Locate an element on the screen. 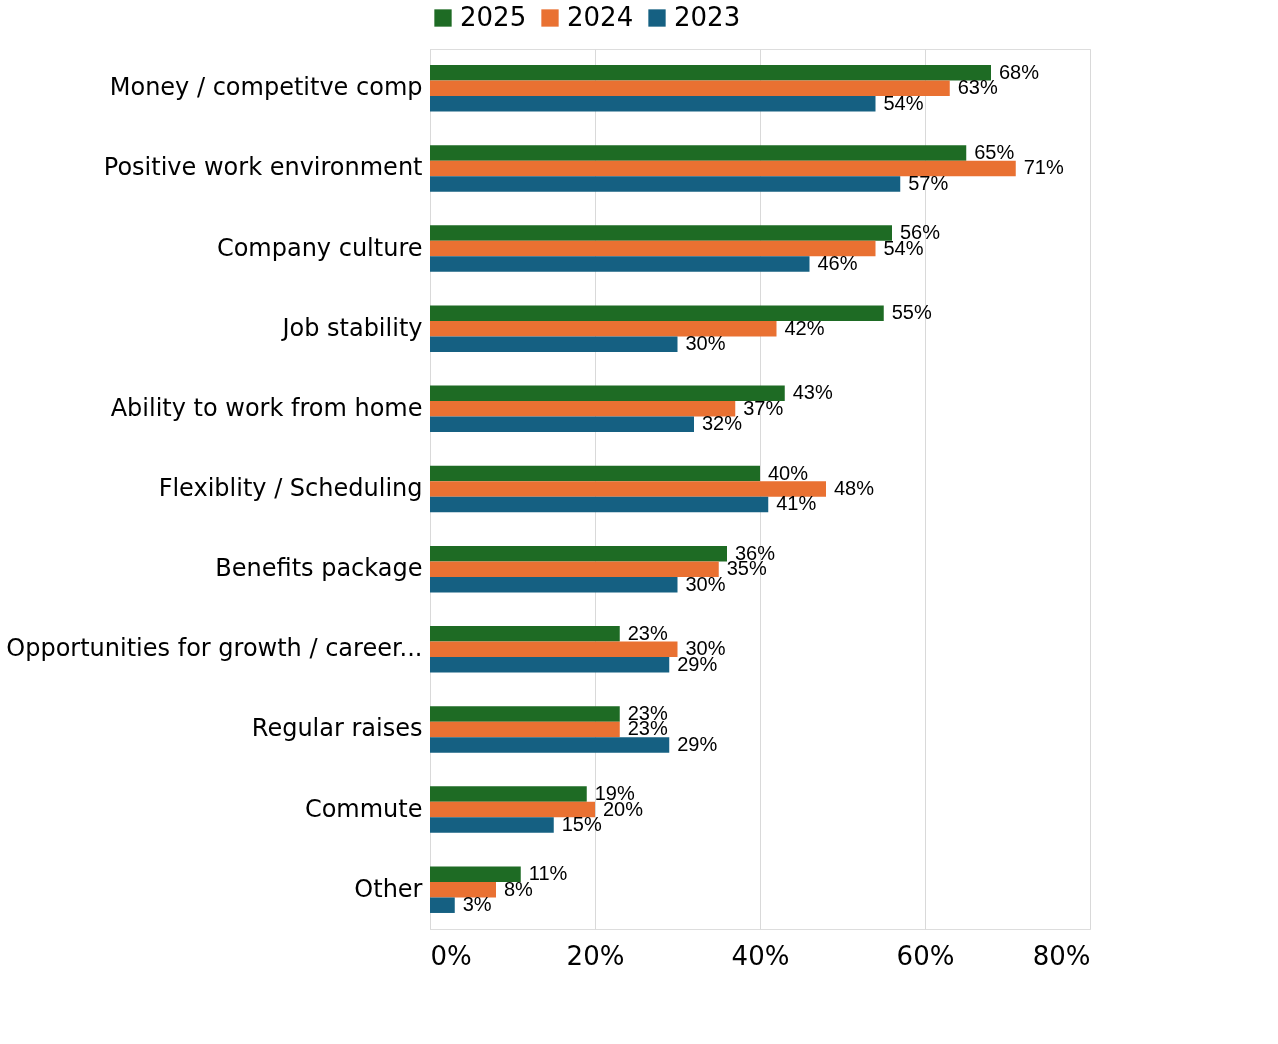 Image resolution: width=1278 pixels, height=1044 pixels. y-tick-label: Ability to work from home is located at coordinates (266, 407).